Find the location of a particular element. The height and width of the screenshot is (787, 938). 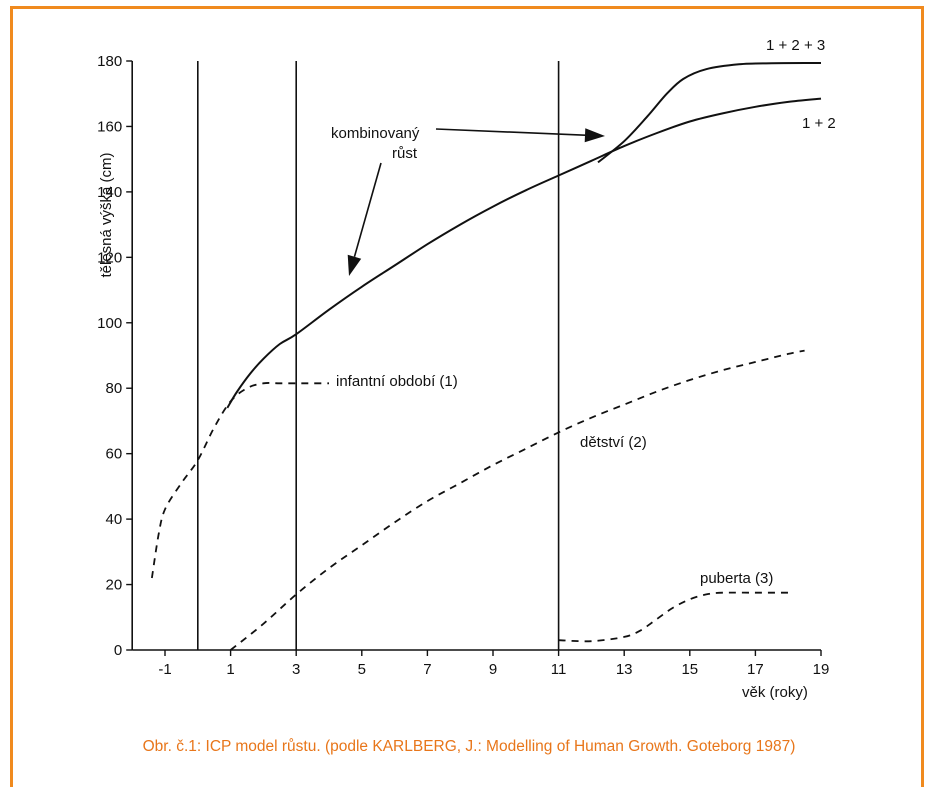

x-tick-label: 7 is located at coordinates (427, 669).